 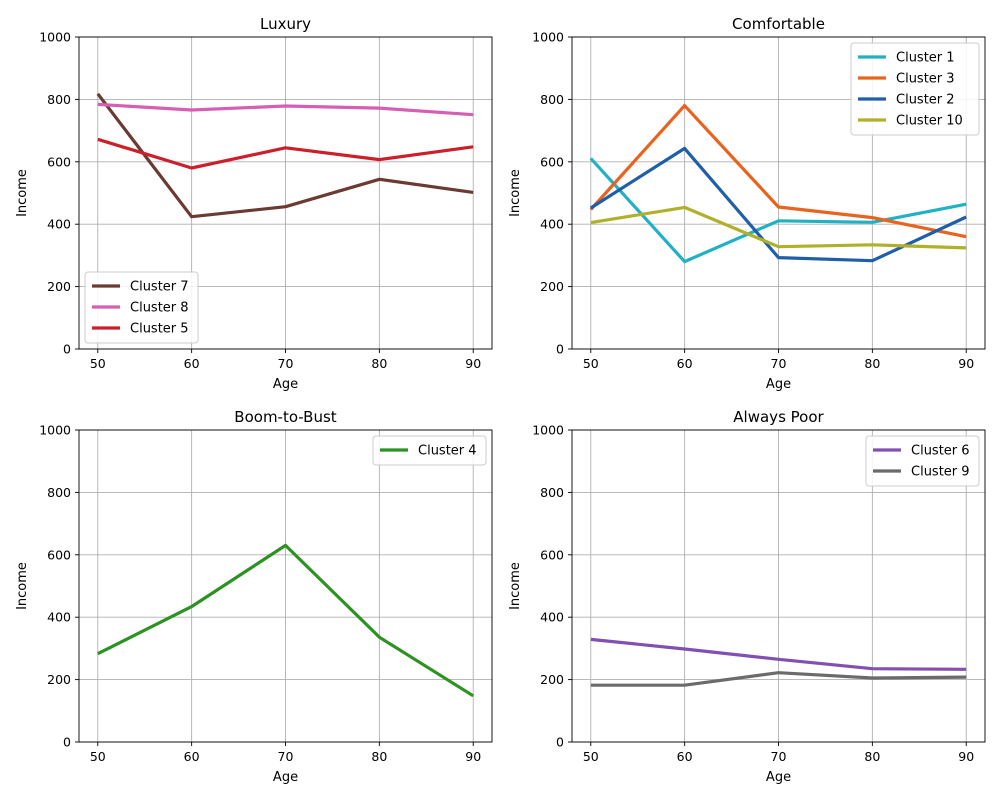 I want to click on legend: Cluster 6 Cluster 9, so click(x=922, y=461).